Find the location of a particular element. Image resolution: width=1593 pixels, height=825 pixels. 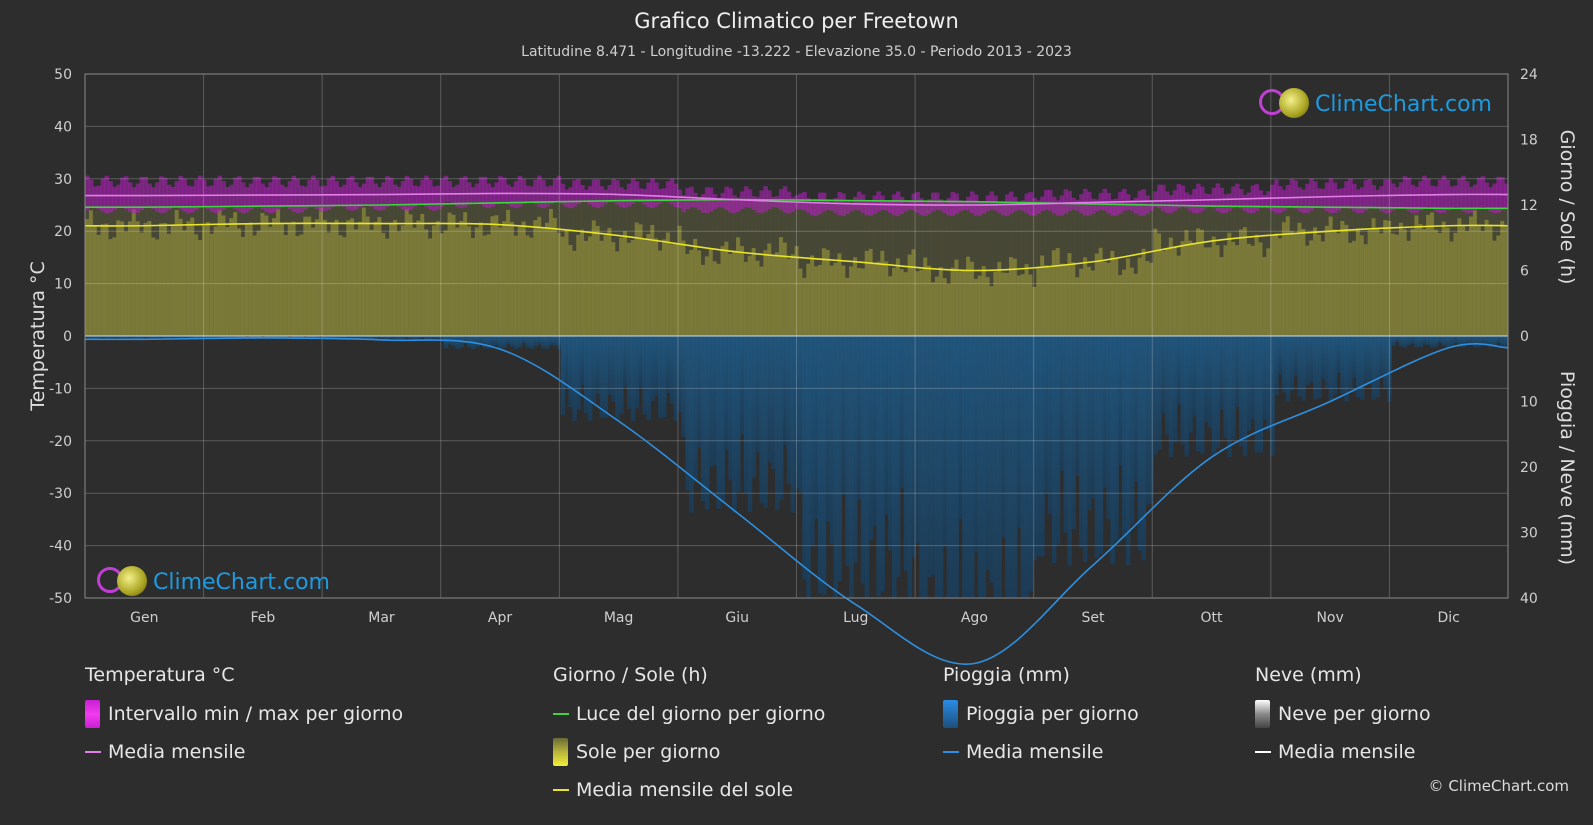

legend-snow-title: Neve (mm) is located at coordinates (1308, 675).